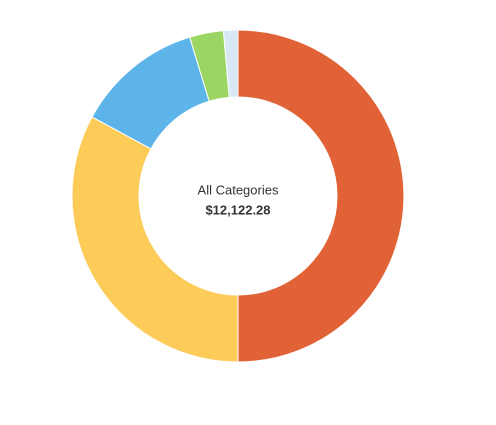  I want to click on center-label: All Categories, so click(238, 189).